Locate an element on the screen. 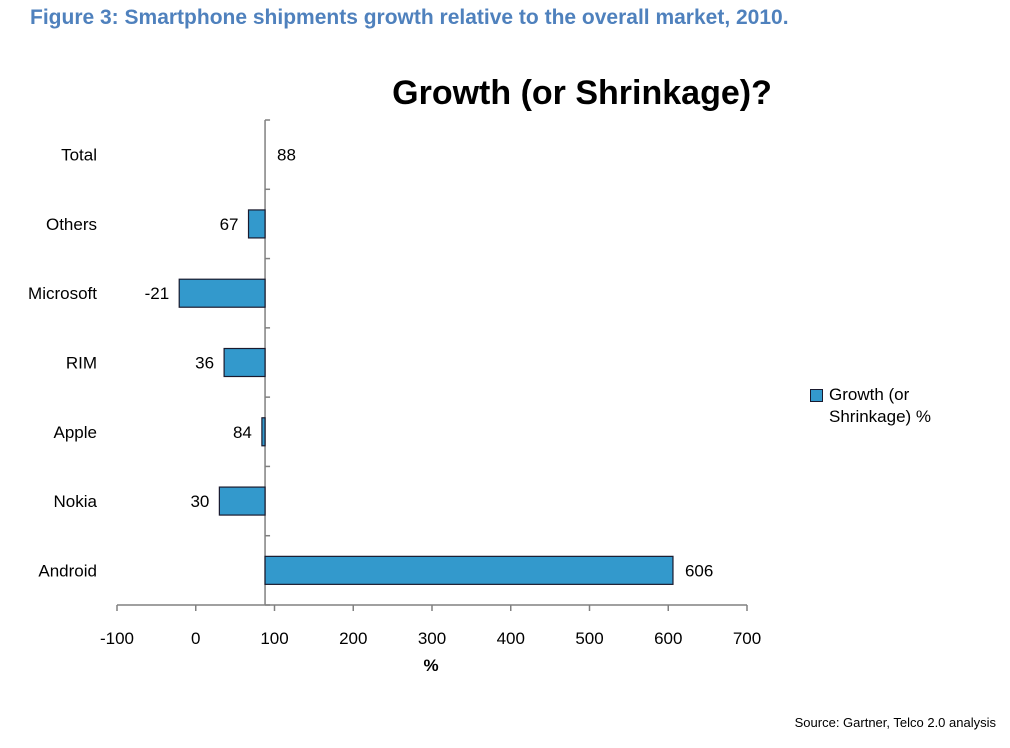 The height and width of the screenshot is (748, 1010). data-label: 67 is located at coordinates (229, 224).